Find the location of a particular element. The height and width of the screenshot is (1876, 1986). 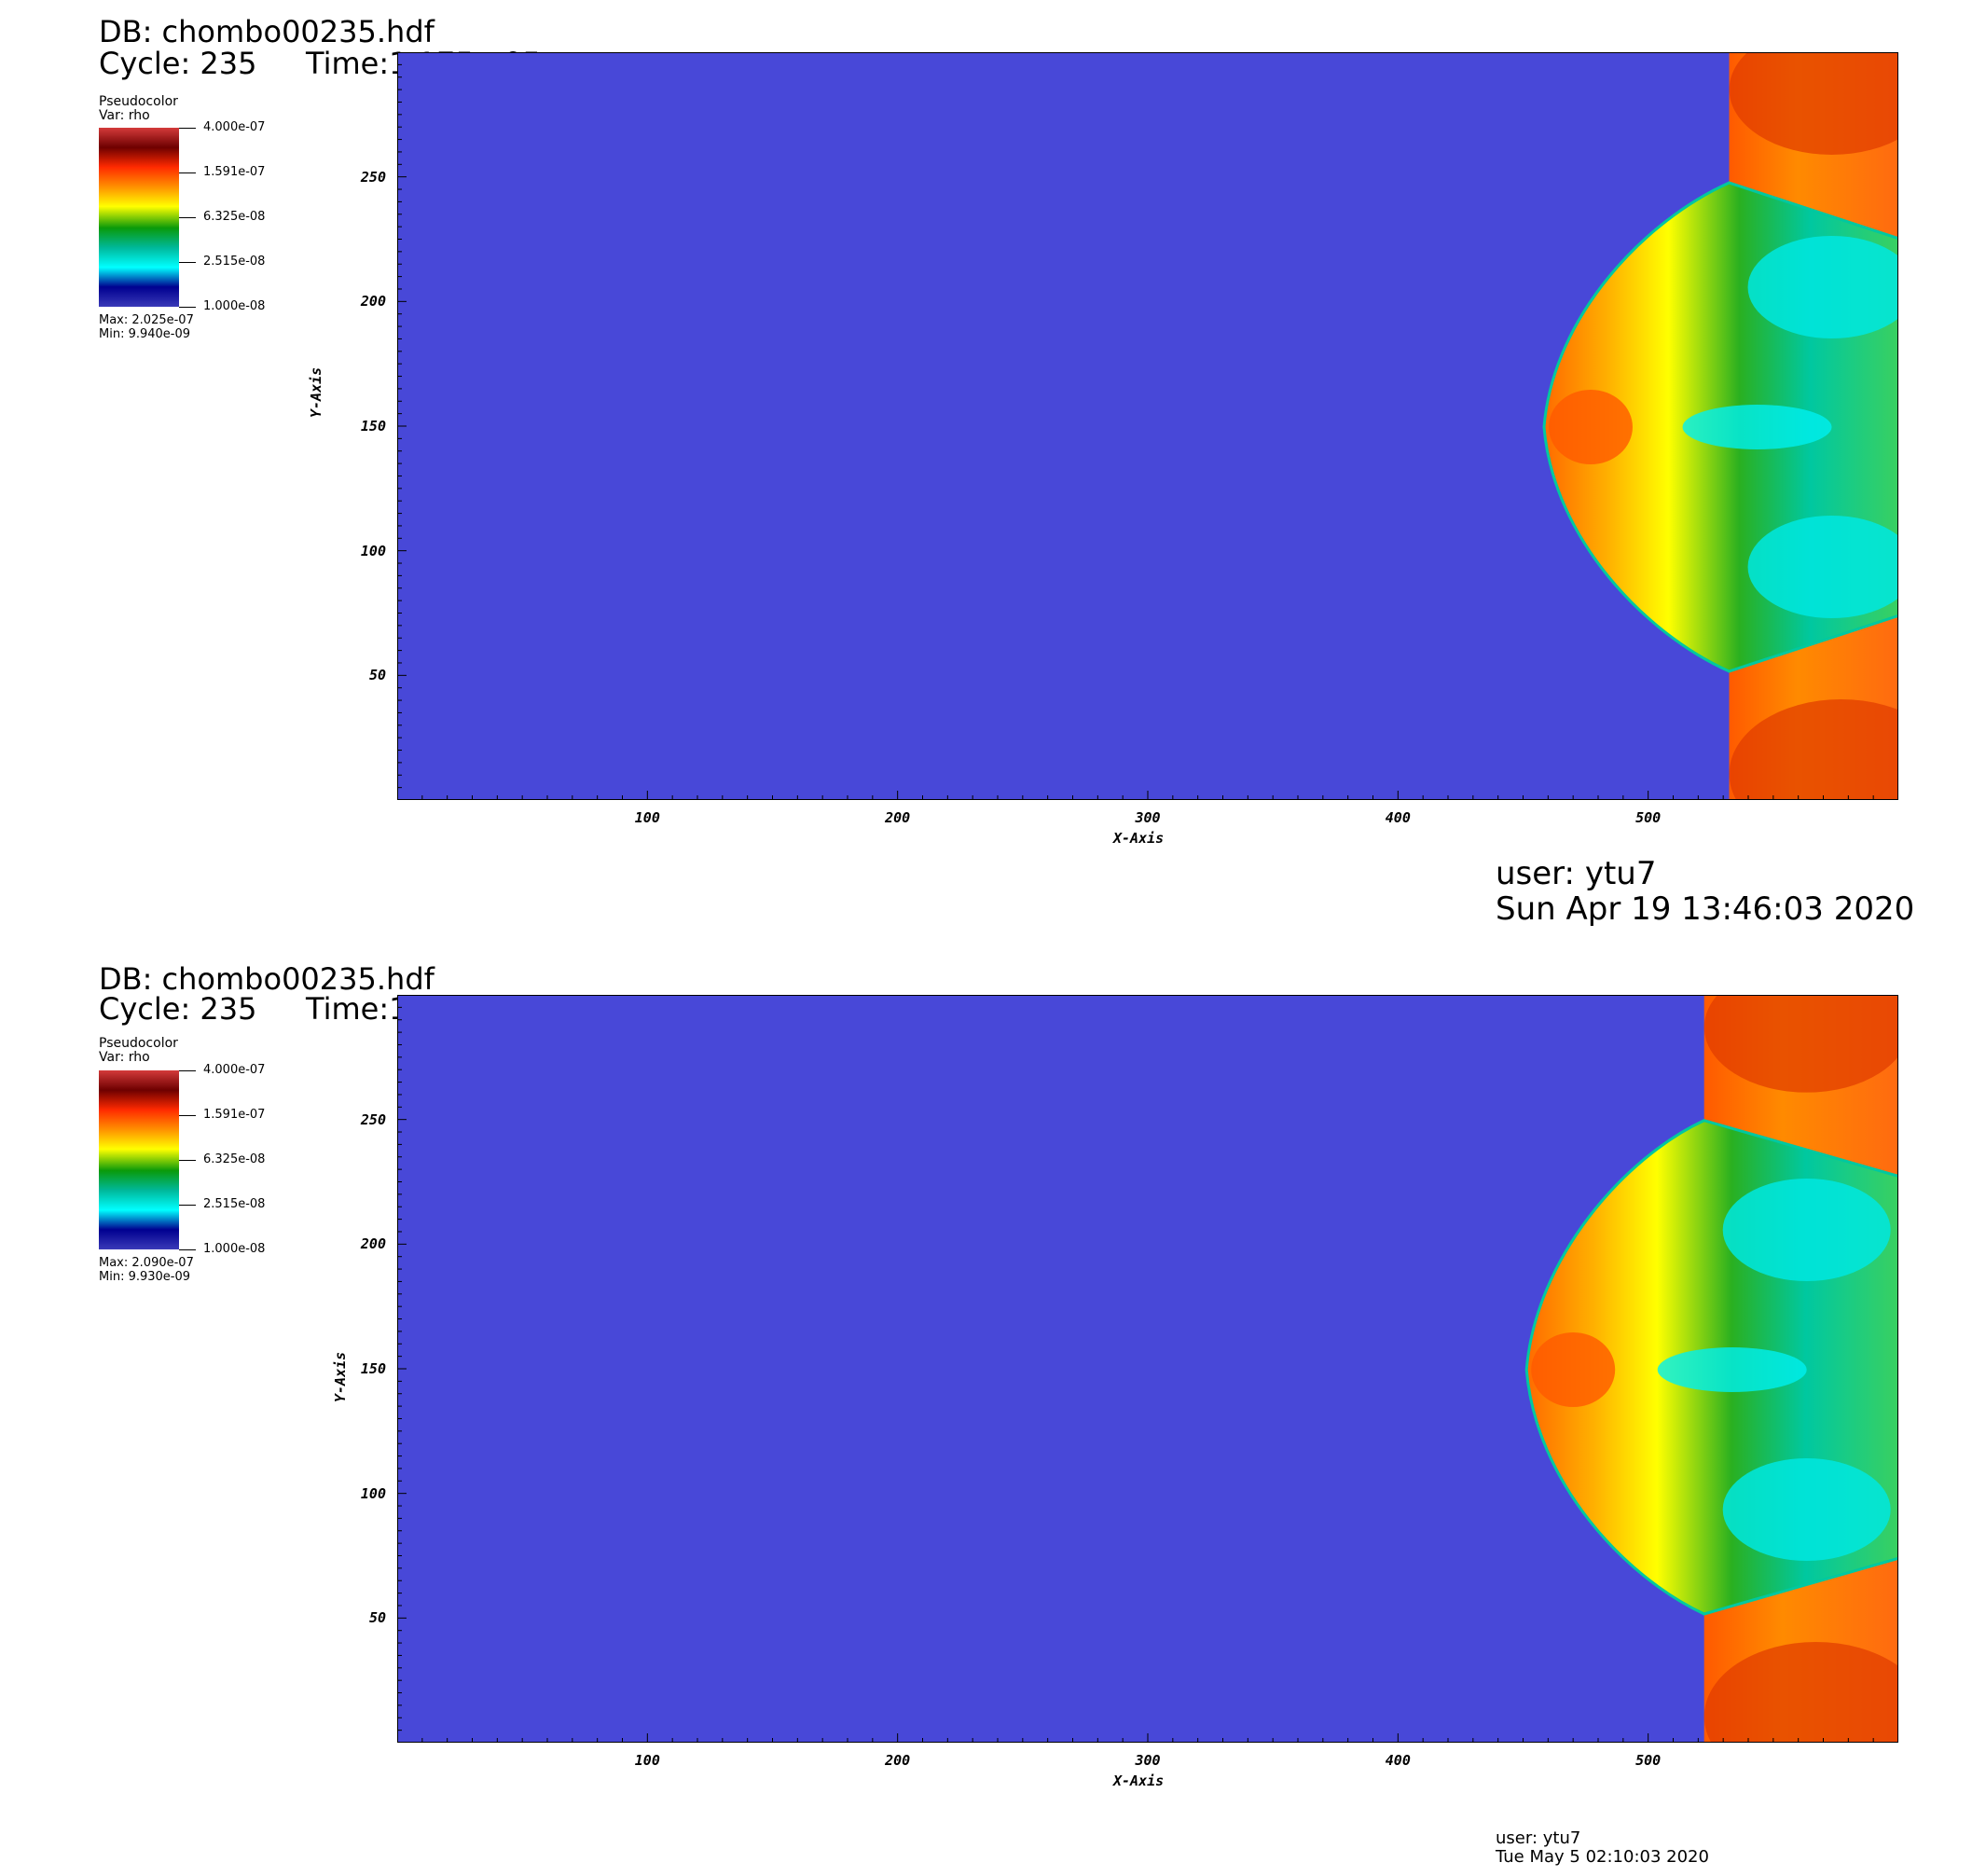

date-label: Tue May 5 02:10:03 2020 is located at coordinates (1602, 1857).